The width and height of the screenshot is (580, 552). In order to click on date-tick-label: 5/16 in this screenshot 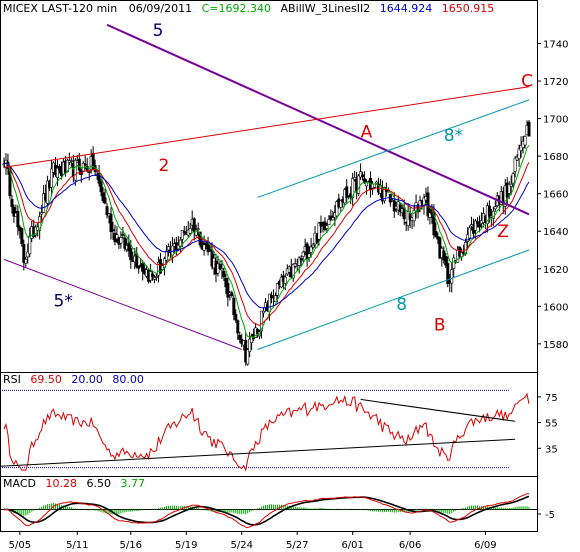, I will do `click(131, 545)`.